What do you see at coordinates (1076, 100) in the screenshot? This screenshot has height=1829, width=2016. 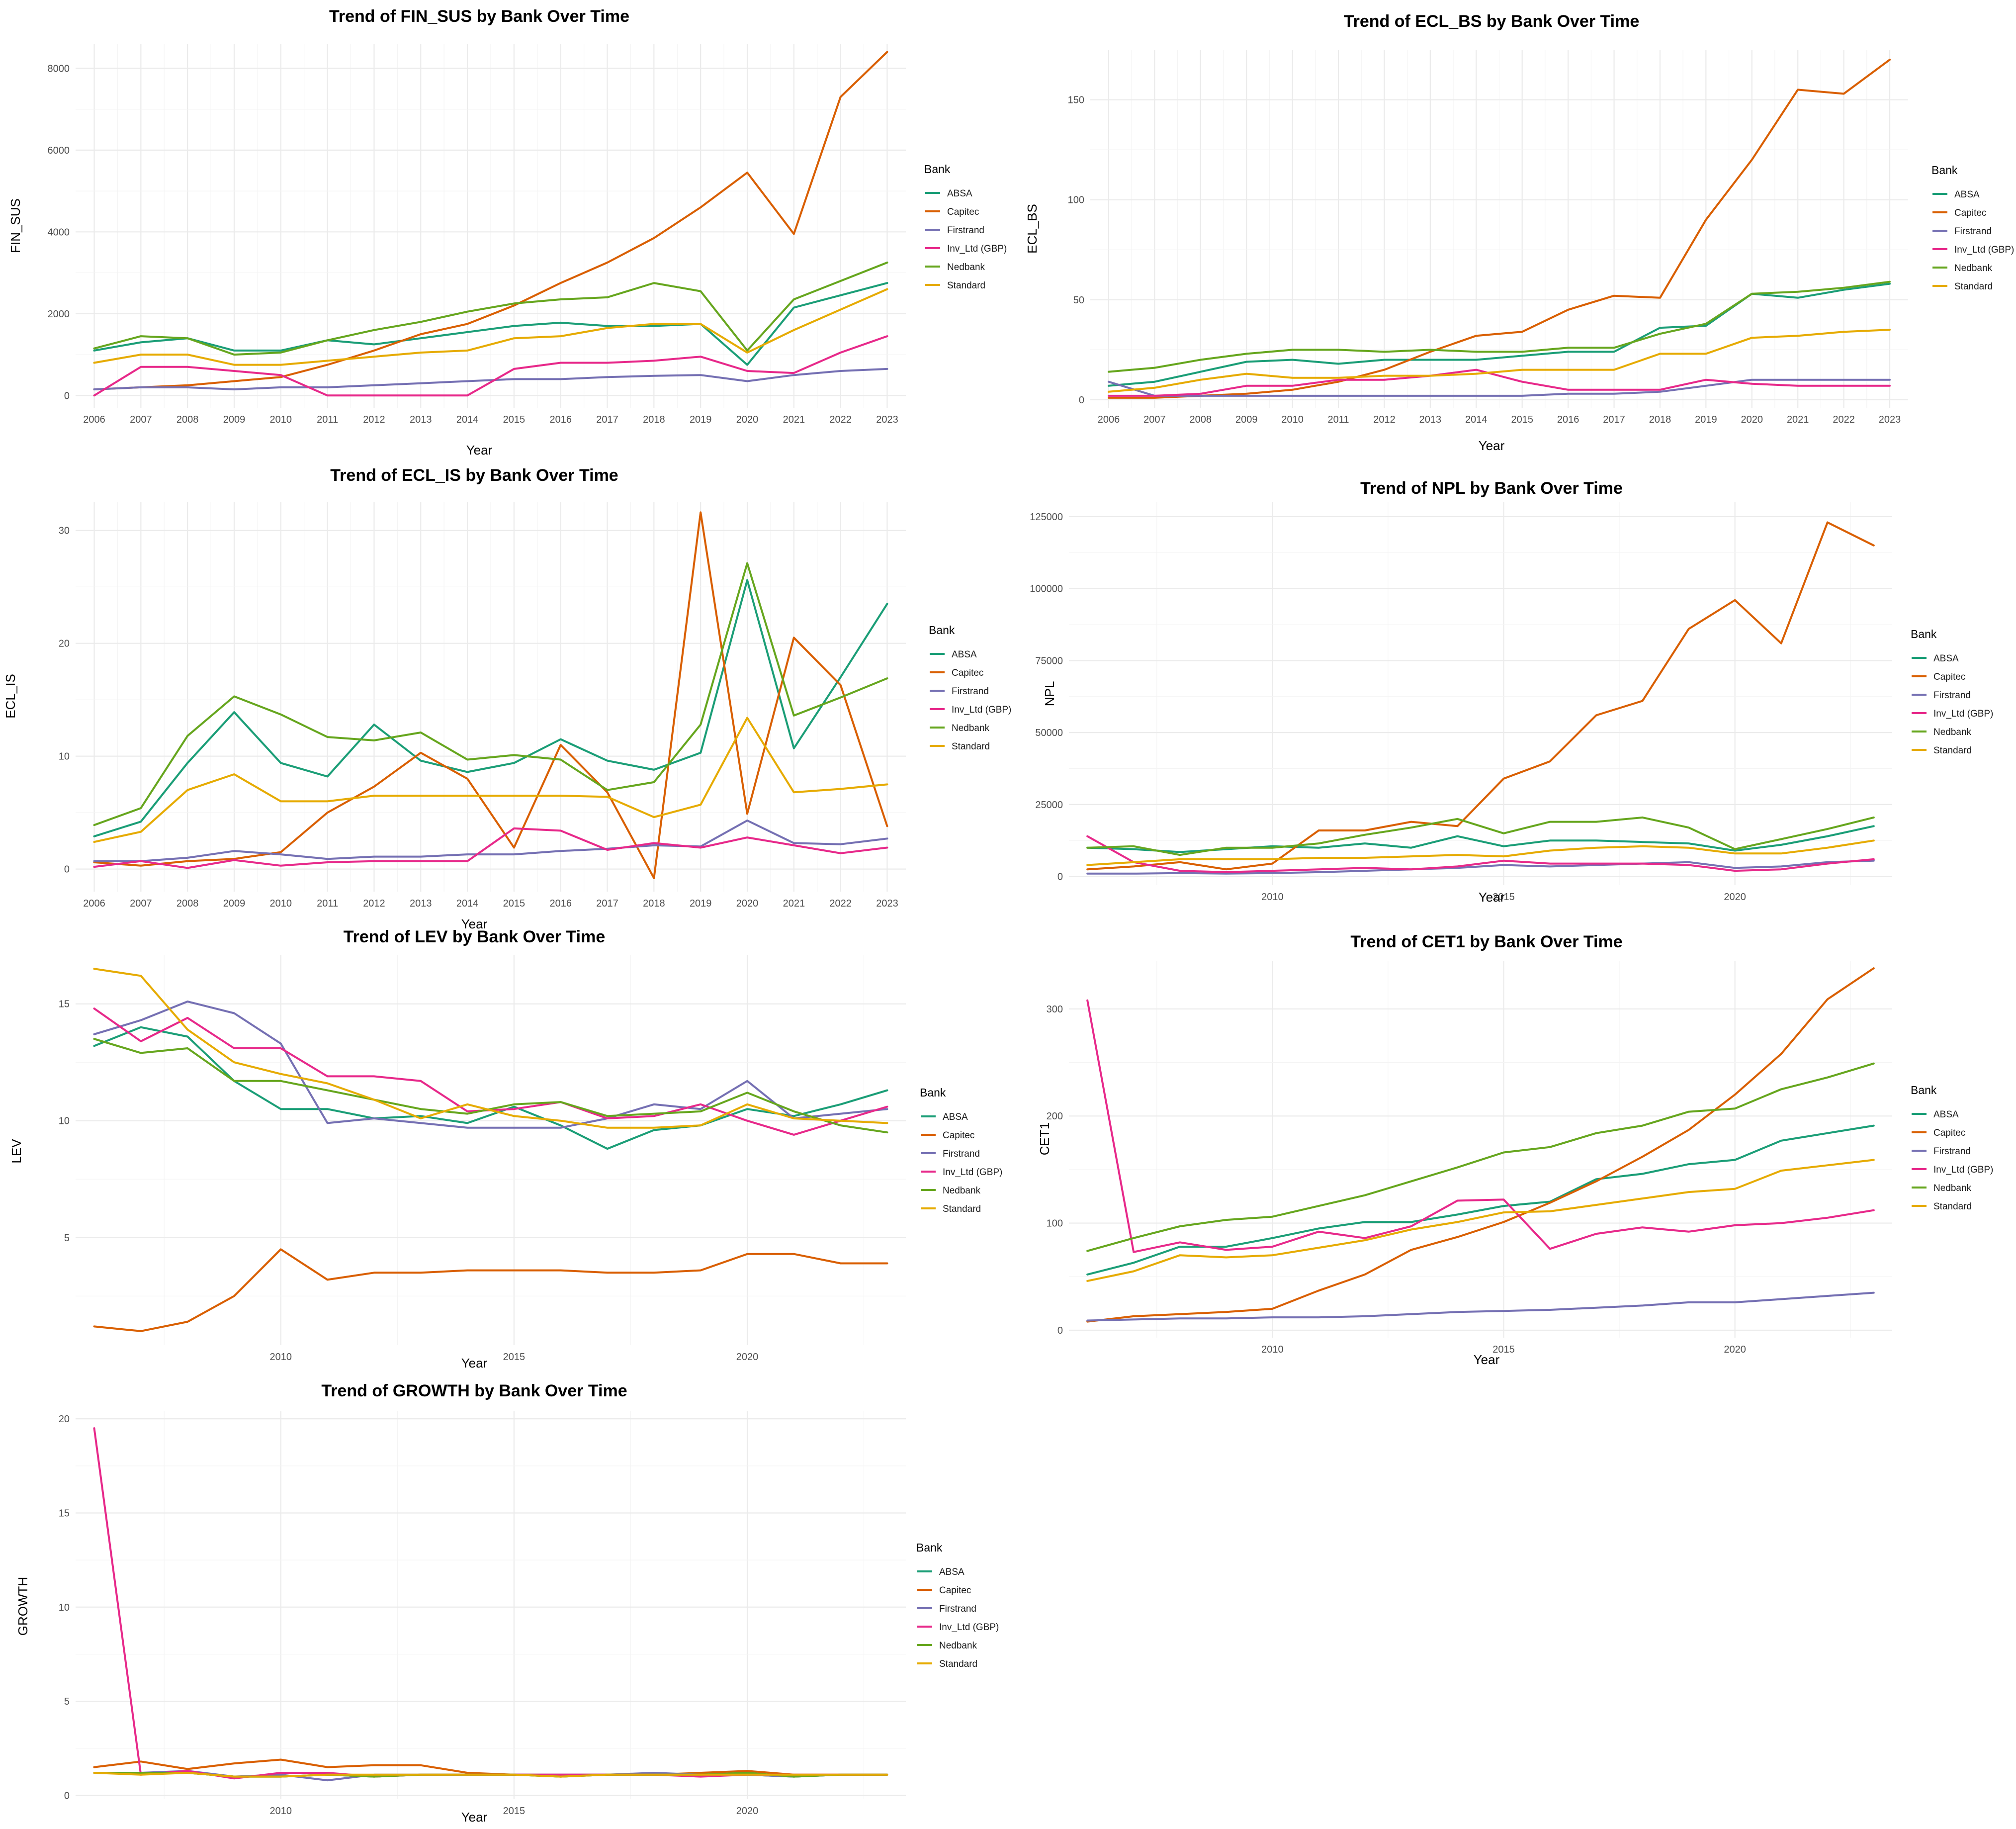 I see `y-tick-label: 150` at bounding box center [1076, 100].